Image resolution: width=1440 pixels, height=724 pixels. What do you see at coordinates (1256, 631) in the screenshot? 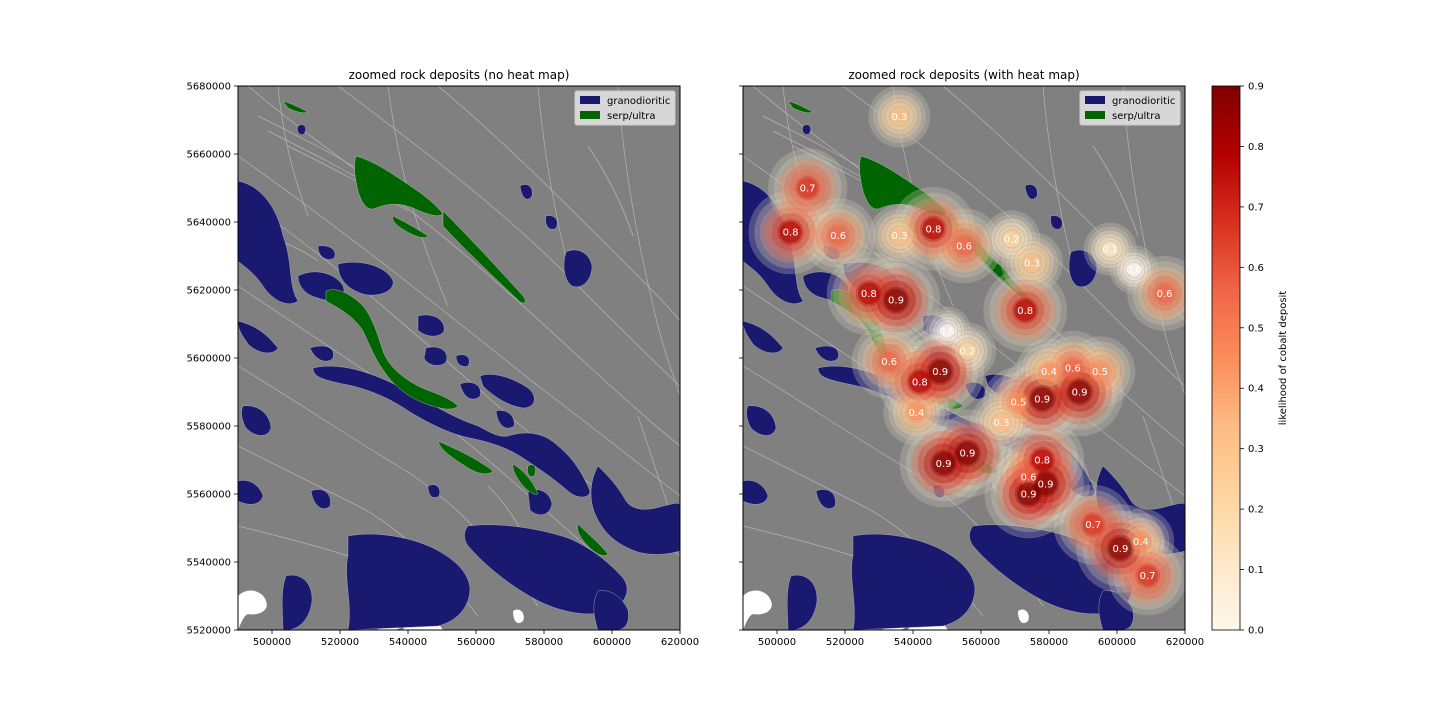
I see `colorbar-tick-label: 0.0` at bounding box center [1256, 631].